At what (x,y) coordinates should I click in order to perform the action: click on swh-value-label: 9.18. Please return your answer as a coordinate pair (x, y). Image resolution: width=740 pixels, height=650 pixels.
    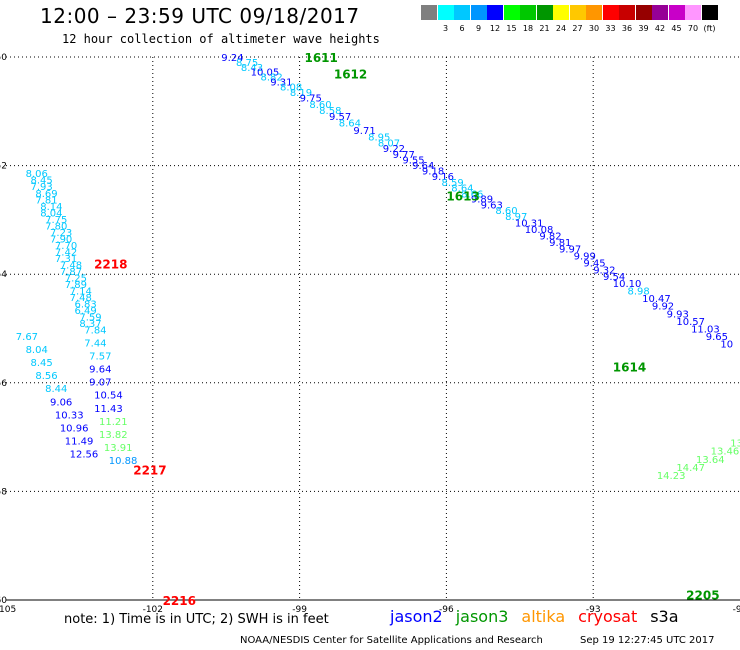
    Looking at the image, I should click on (433, 171).